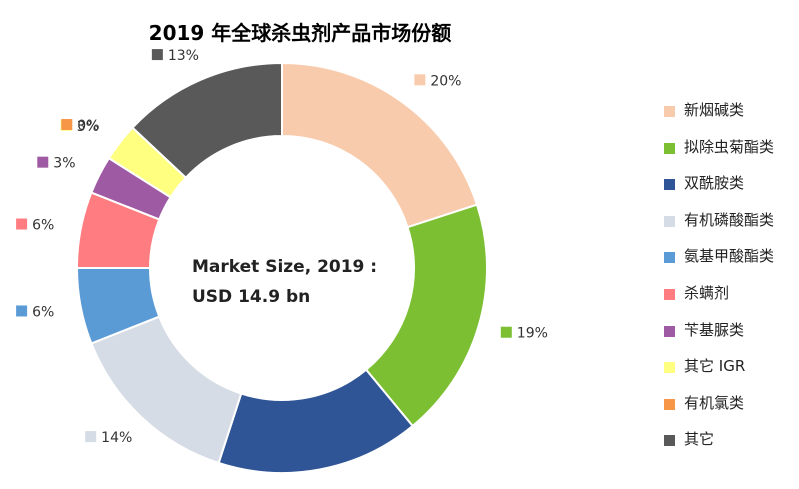 The image size is (799, 489). I want to click on legend-label: 杀螨剂, so click(707, 292).